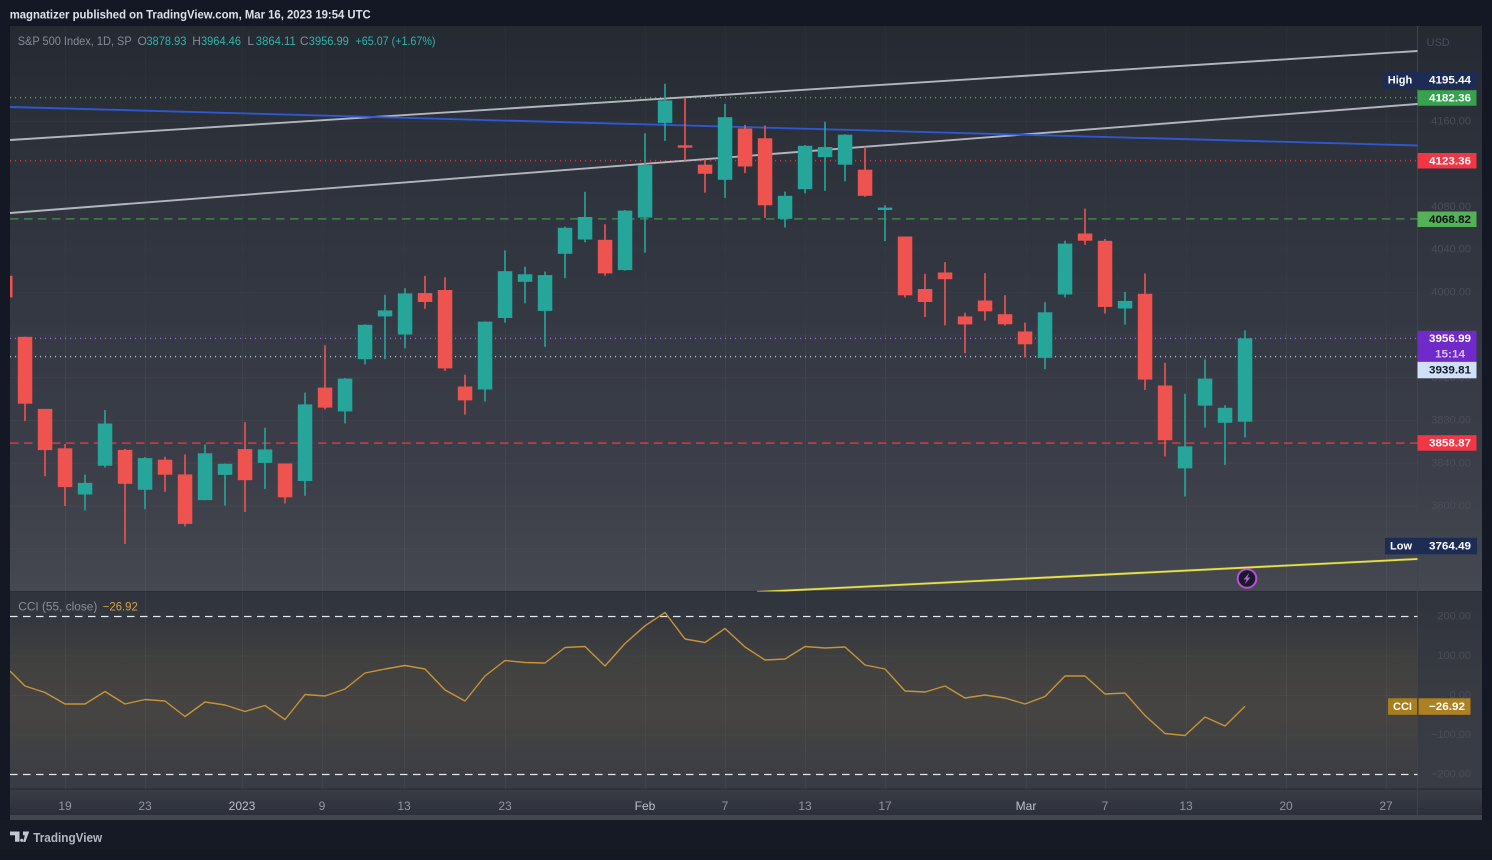  I want to click on svg-text: CCI, so click(1402, 707).